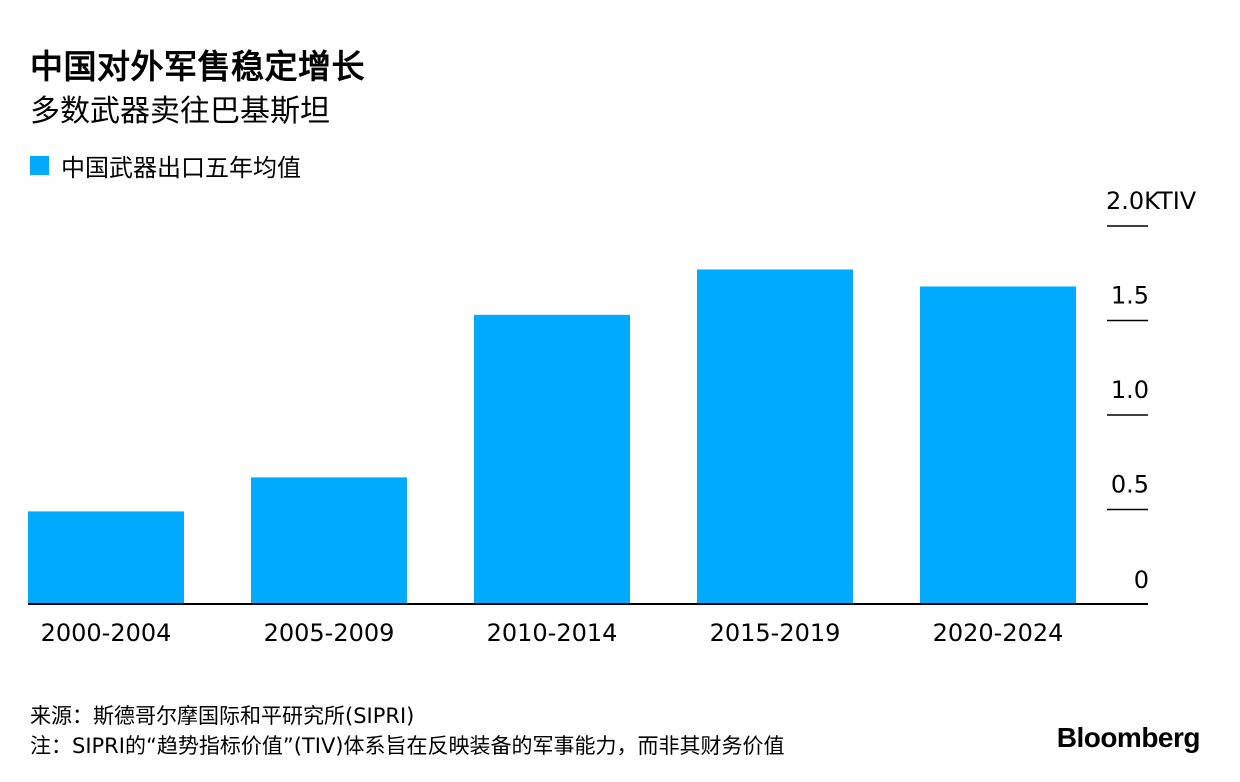 This screenshot has width=1240, height=782. What do you see at coordinates (775, 436) in the screenshot?
I see `bar-2015-2019` at bounding box center [775, 436].